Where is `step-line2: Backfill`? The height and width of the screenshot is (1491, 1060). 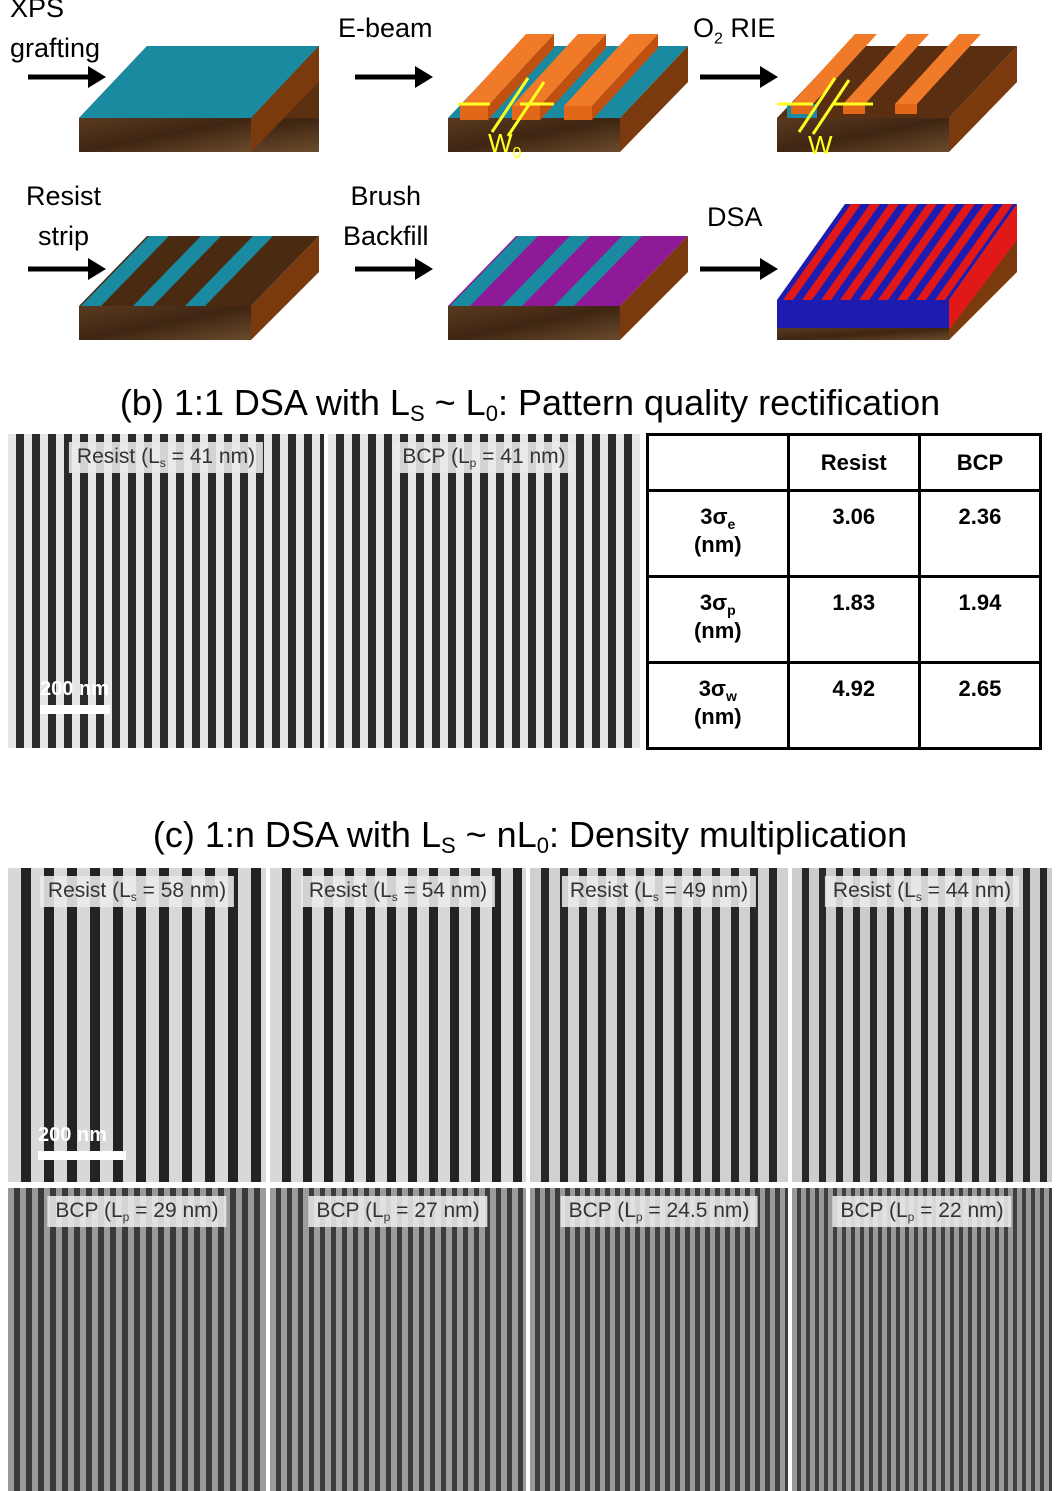 step-line2: Backfill is located at coordinates (386, 236).